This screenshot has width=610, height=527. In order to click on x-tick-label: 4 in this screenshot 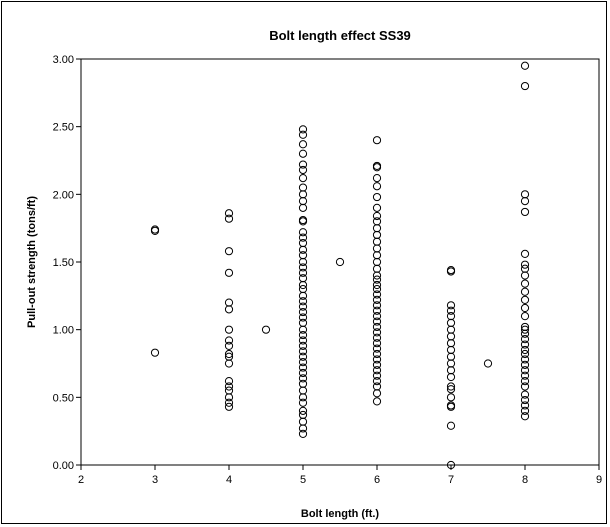, I will do `click(229, 480)`.